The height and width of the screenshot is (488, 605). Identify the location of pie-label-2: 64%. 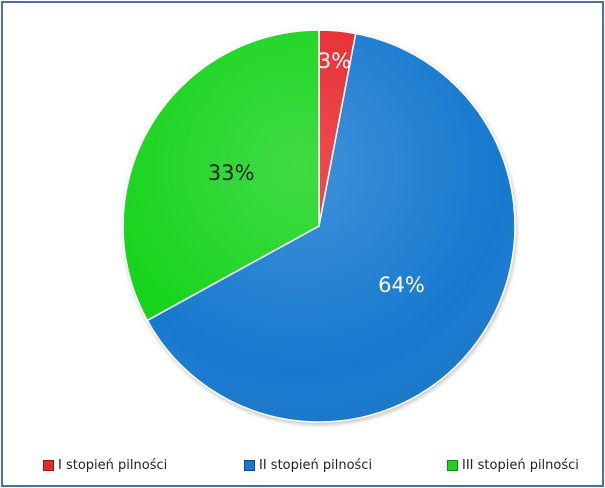
(401, 285).